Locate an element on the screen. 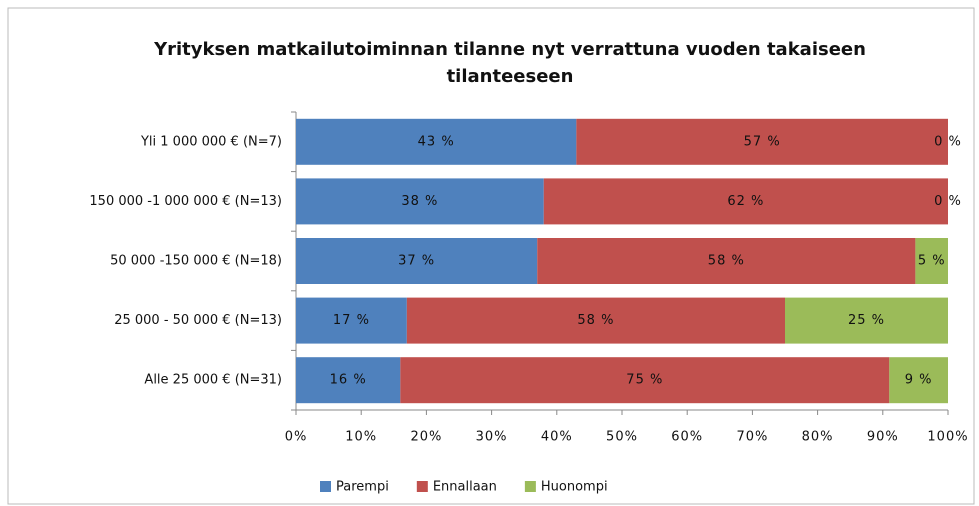 The width and height of the screenshot is (979, 506). y-tick-label: 50 000 -150 000 € (N=18) is located at coordinates (196, 261).